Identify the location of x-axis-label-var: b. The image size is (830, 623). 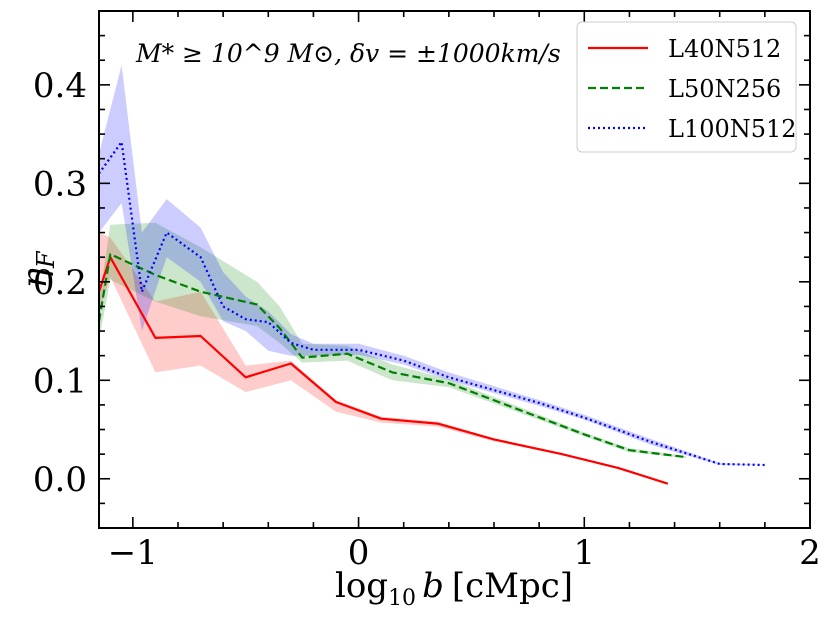
(433, 586).